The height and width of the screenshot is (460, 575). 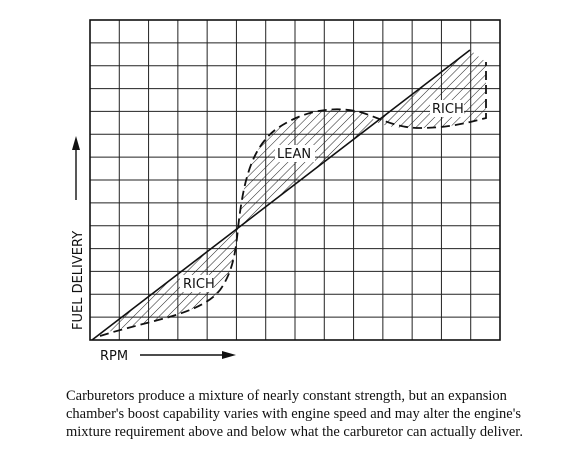 What do you see at coordinates (307, 168) in the screenshot?
I see `lean-region` at bounding box center [307, 168].